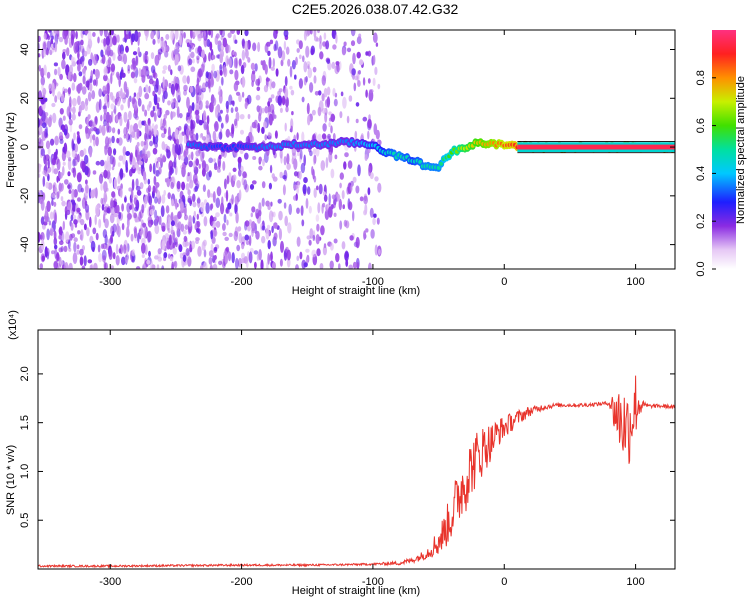  Describe the element at coordinates (373, 582) in the screenshot. I see `x-tick-label: -100` at that location.